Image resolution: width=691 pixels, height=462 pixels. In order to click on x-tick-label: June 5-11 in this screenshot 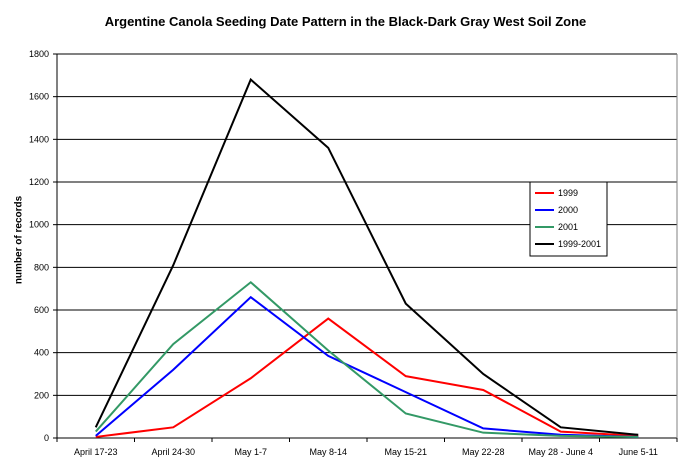, I will do `click(638, 452)`.